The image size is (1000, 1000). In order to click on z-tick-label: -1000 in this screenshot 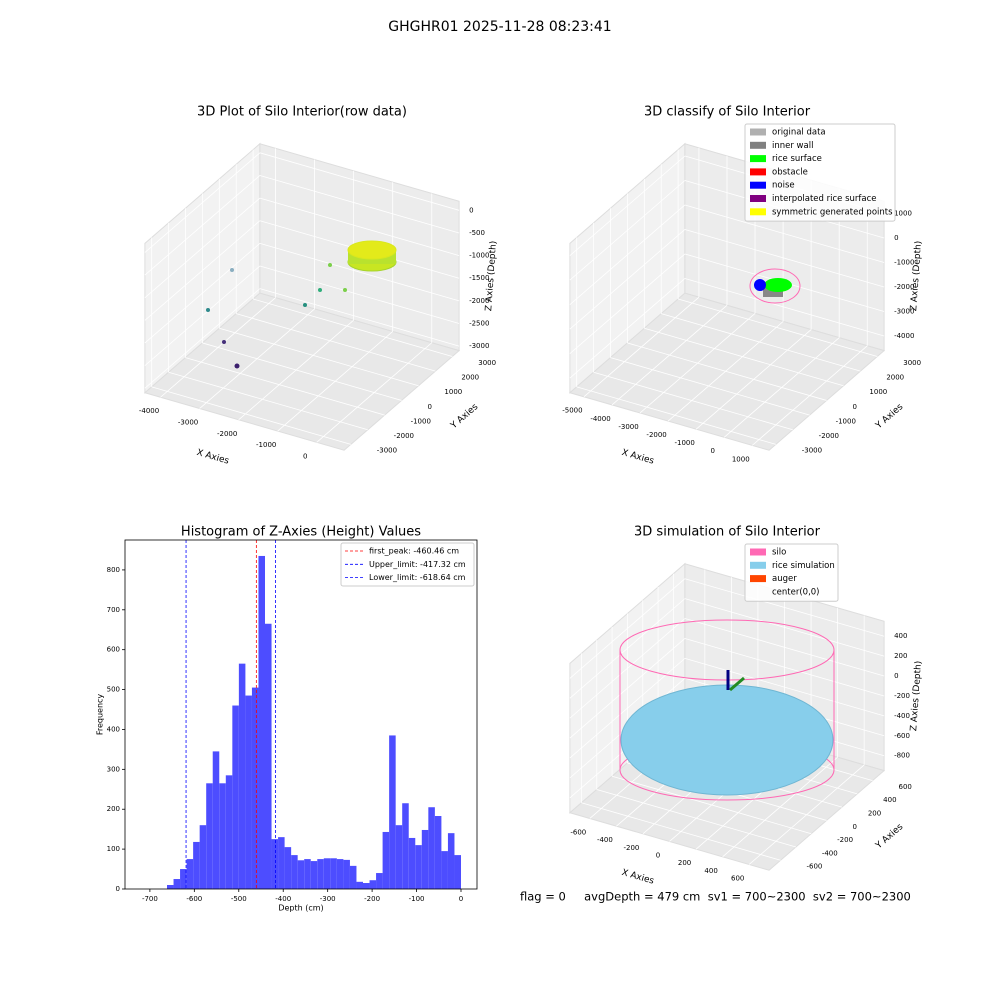, I will do `click(479, 256)`.